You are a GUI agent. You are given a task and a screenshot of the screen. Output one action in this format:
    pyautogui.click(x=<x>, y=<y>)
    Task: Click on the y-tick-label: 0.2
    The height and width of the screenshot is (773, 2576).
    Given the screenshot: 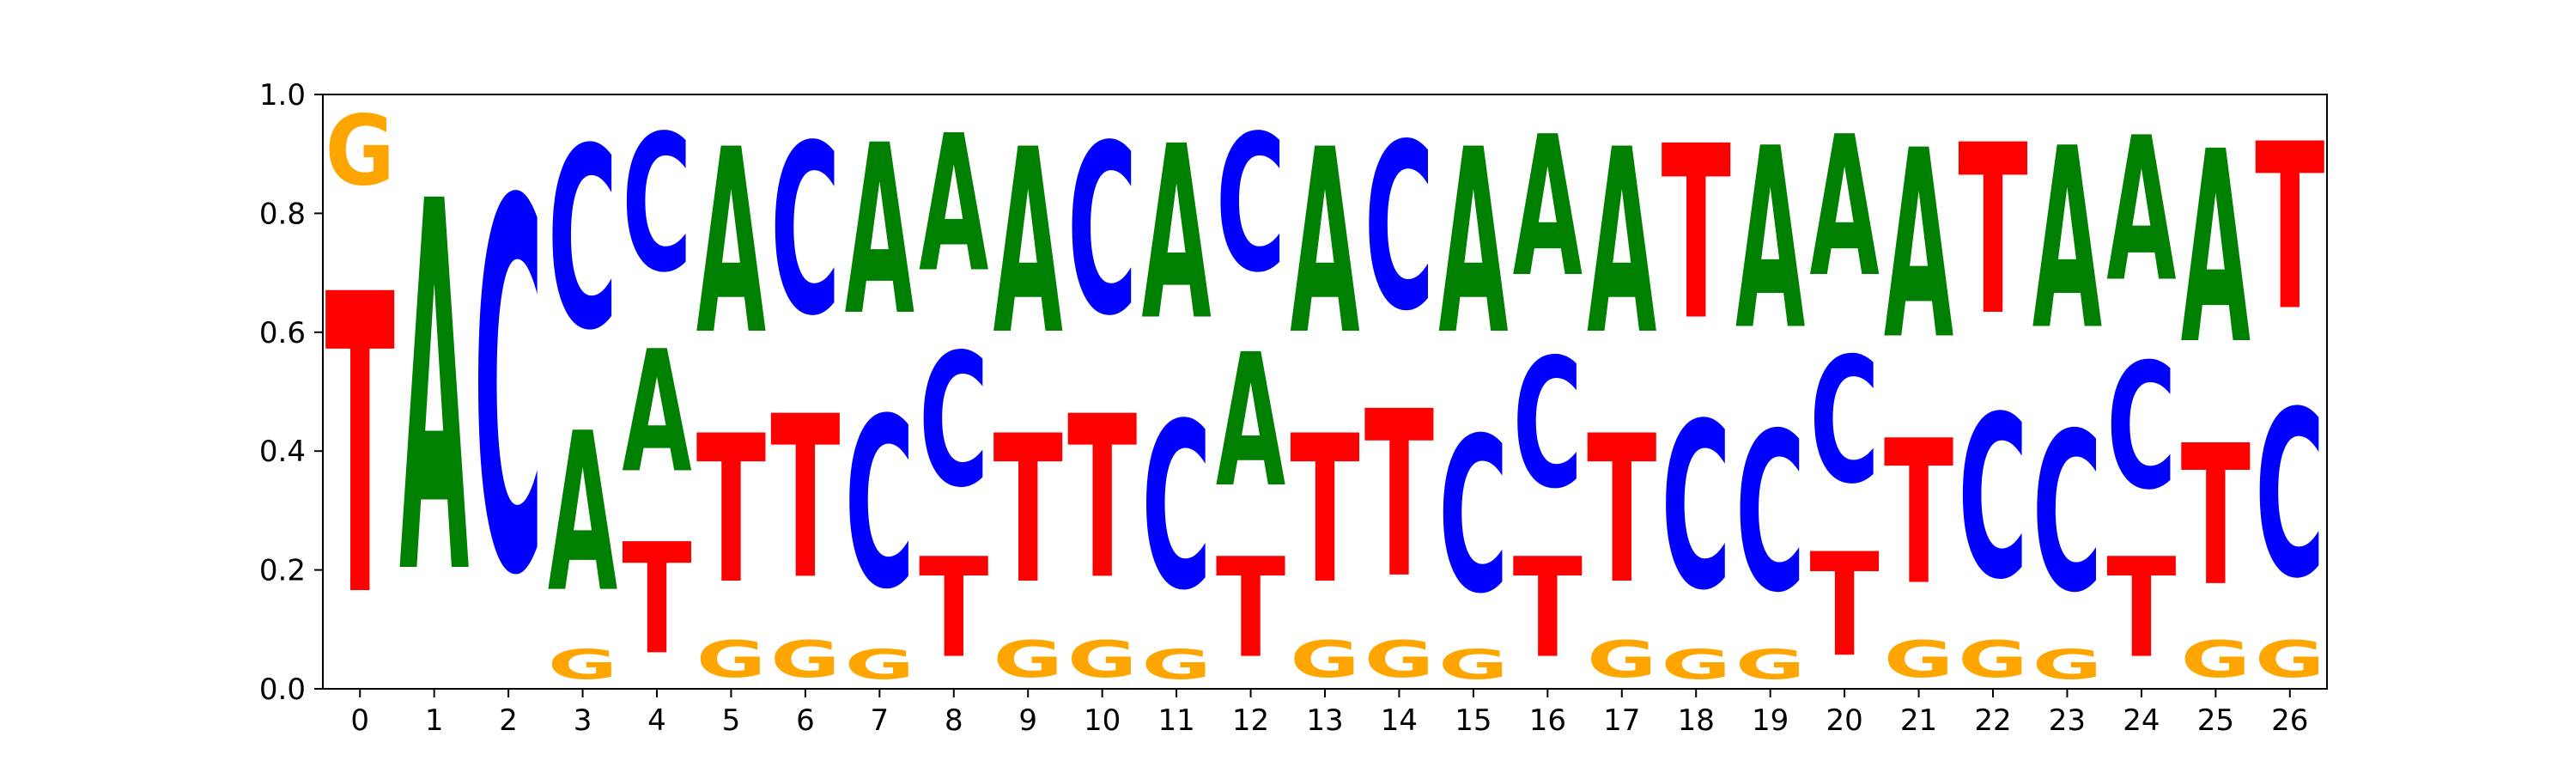 What is the action you would take?
    pyautogui.click(x=282, y=571)
    